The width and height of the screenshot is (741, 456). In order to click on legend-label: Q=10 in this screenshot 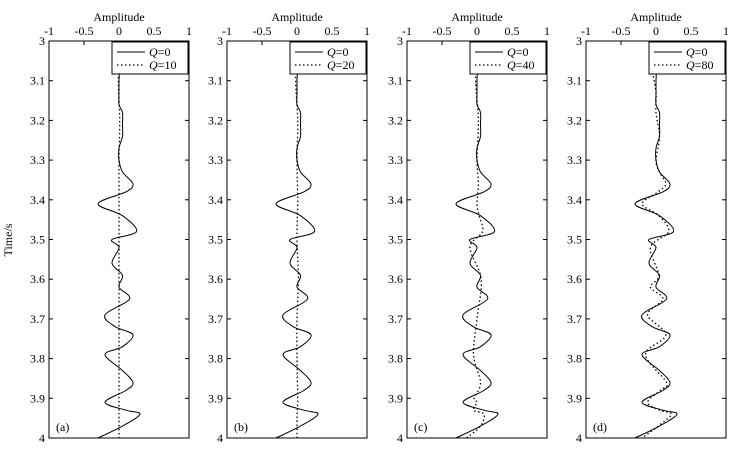, I will do `click(162, 65)`.